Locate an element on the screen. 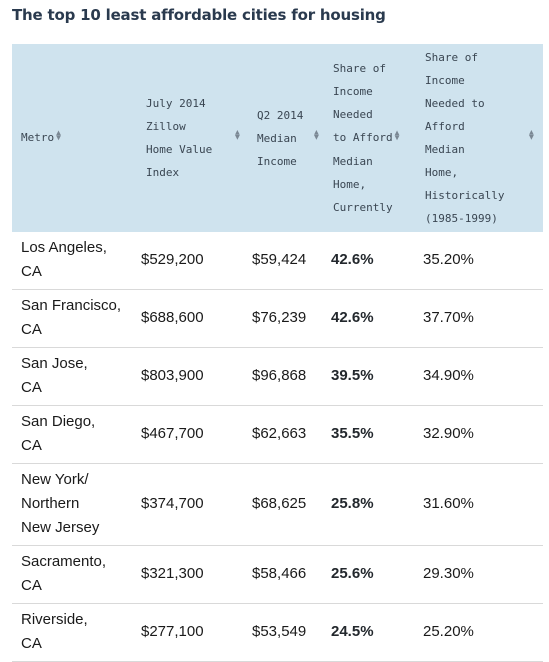  median-income-cell: $58,466 is located at coordinates (287, 574).